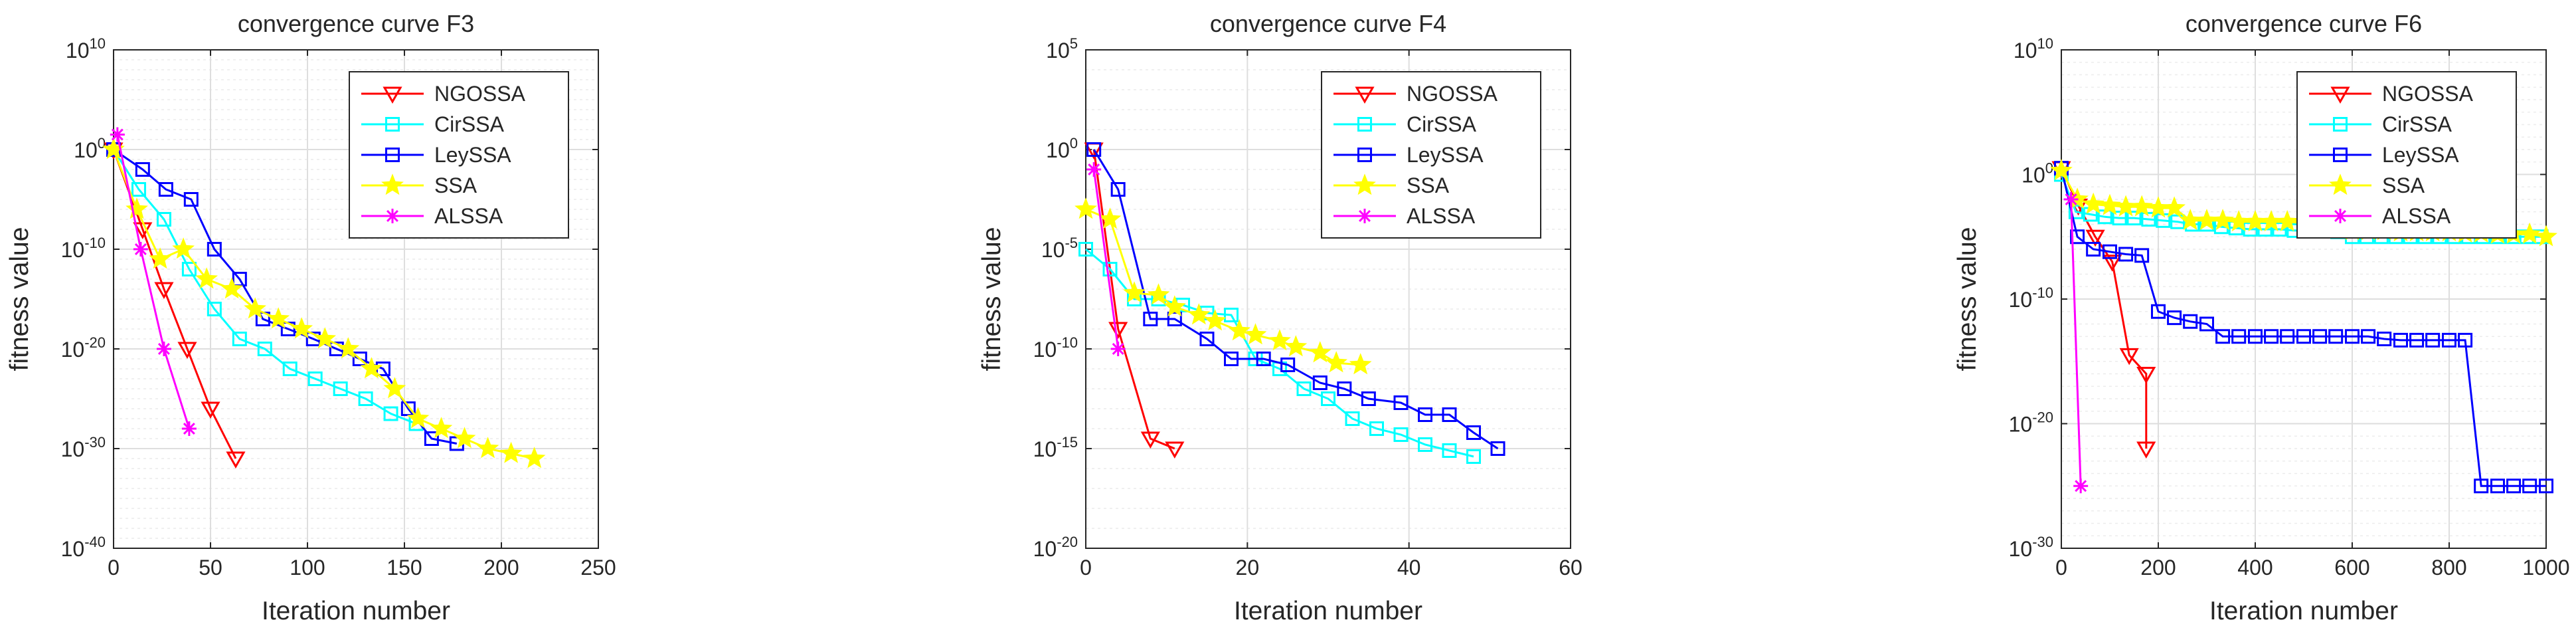 The image size is (2576, 632). I want to click on legend-label: LeySSA, so click(2420, 155).